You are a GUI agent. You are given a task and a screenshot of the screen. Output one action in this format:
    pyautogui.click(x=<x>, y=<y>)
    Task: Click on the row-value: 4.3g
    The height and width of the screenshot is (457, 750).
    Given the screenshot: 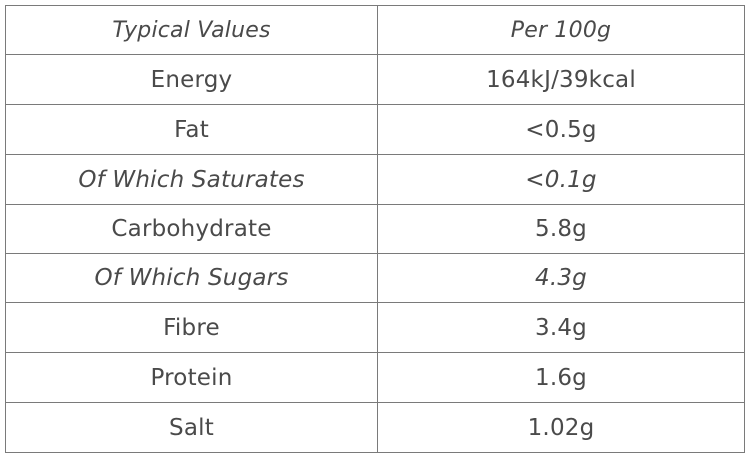 What is the action you would take?
    pyautogui.click(x=561, y=278)
    